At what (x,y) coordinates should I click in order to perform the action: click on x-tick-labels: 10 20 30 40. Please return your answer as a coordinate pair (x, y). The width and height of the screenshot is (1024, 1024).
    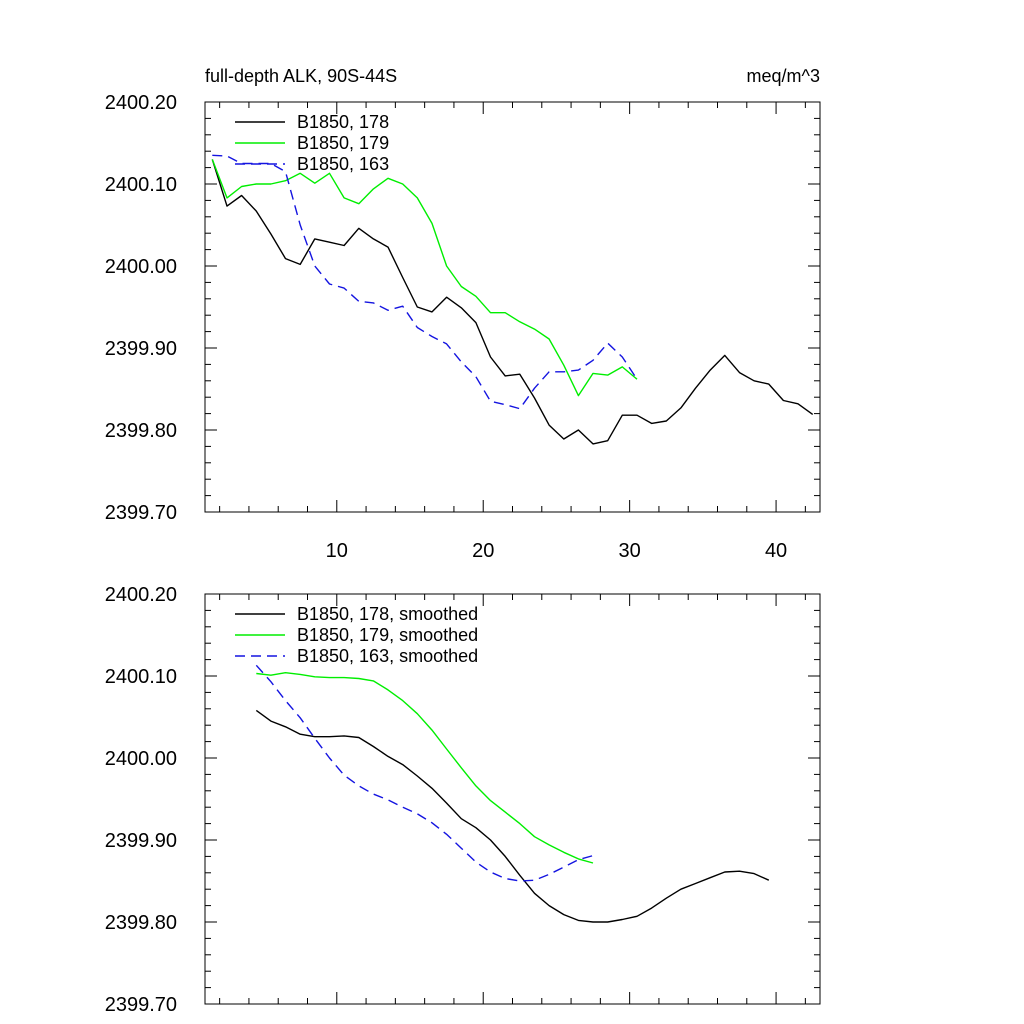
    Looking at the image, I should click on (557, 551).